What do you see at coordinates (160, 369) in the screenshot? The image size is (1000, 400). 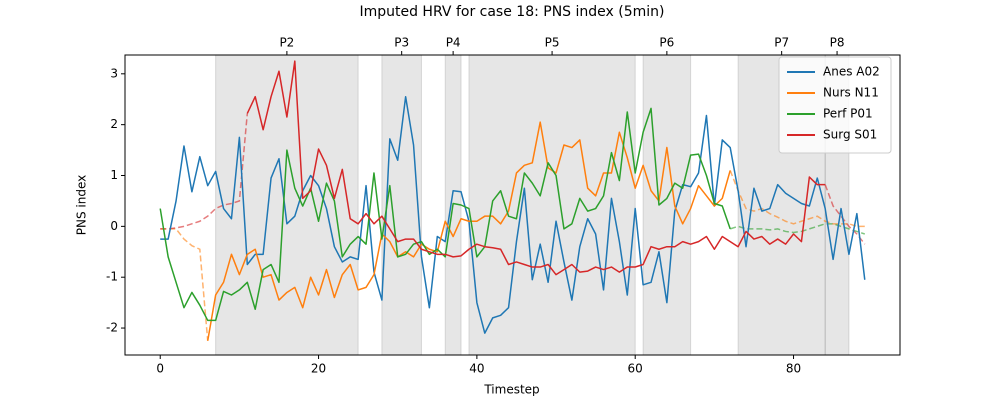 I see `x-tick-label: 0` at bounding box center [160, 369].